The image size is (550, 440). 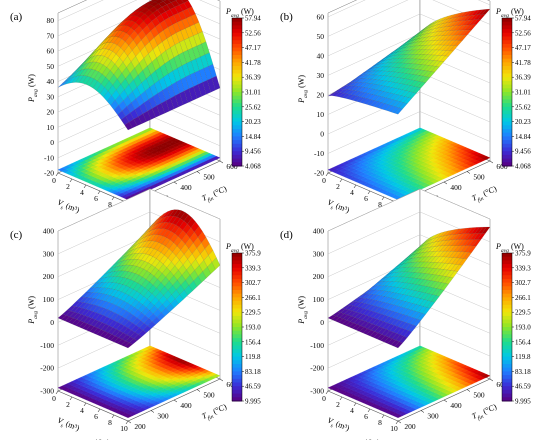 I want to click on x-tick-label: 8, so click(x=110, y=422).